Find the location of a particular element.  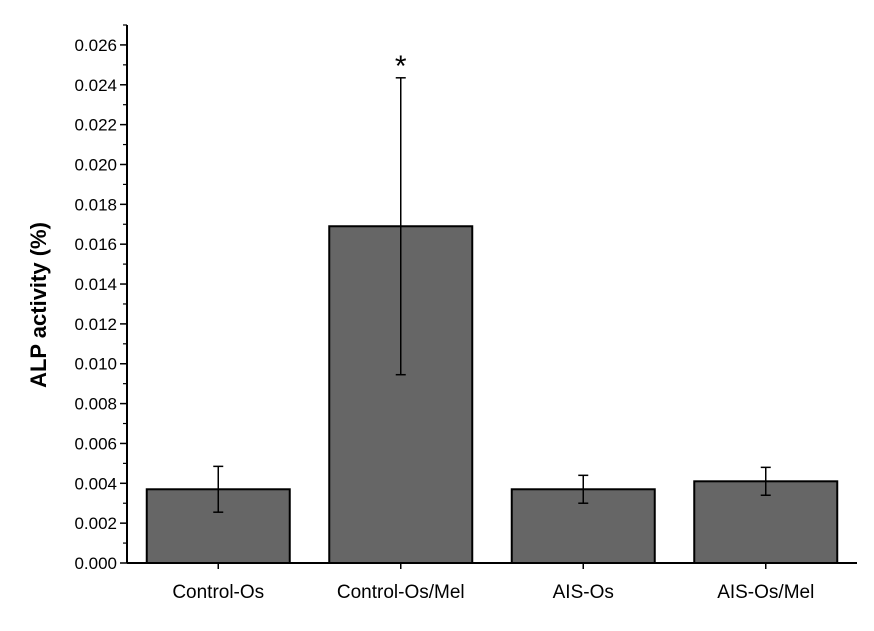

y-tick-label: 0.008 is located at coordinates (95, 404).